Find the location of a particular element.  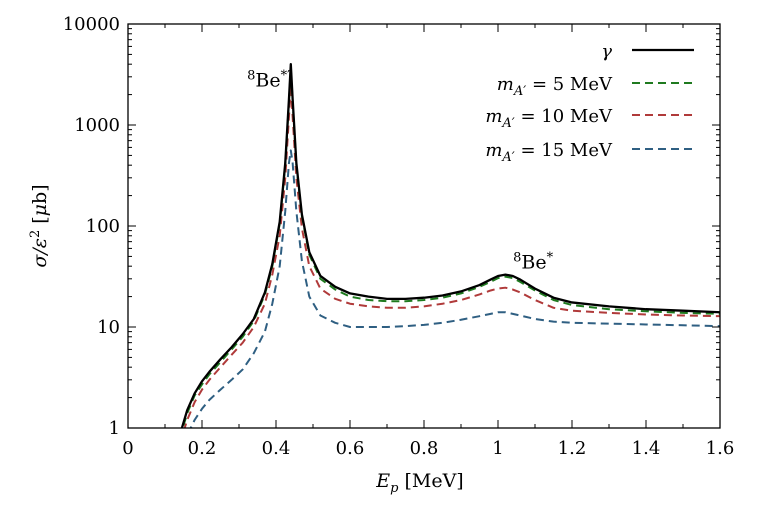

legend-label-m5: mA′ = 5 MeV is located at coordinates (555, 86).